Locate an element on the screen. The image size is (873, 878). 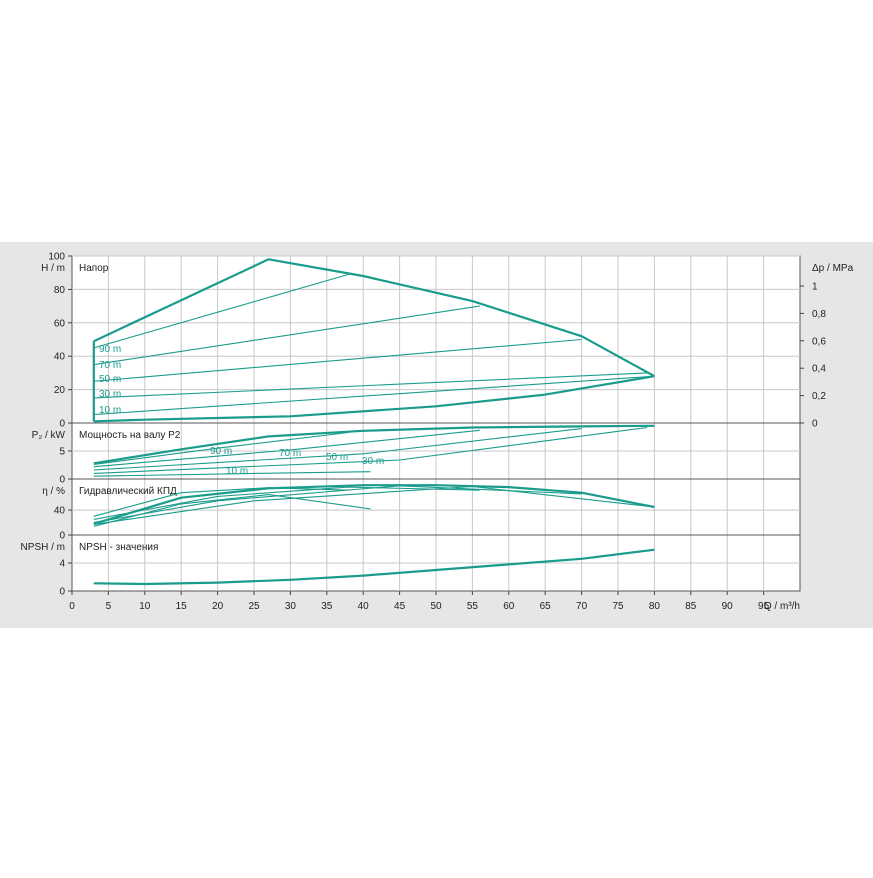
y-axis-label: η / % is located at coordinates (53, 491).